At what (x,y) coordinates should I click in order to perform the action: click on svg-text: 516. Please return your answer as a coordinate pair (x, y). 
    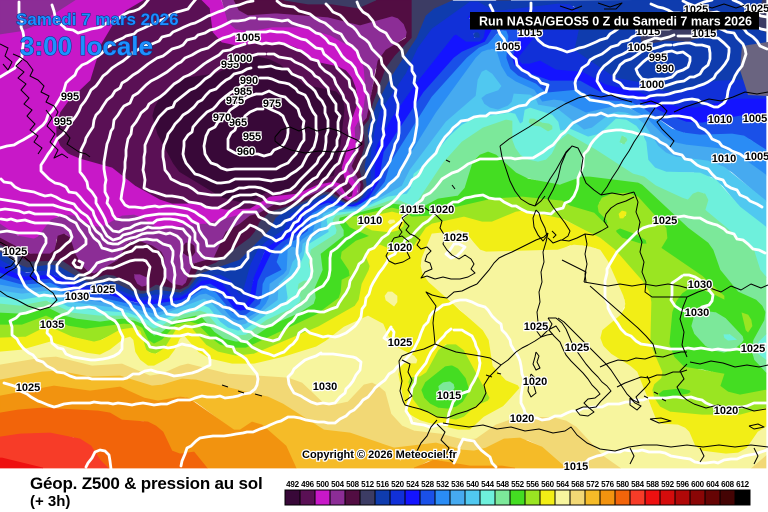
    Looking at the image, I should click on (382, 484).